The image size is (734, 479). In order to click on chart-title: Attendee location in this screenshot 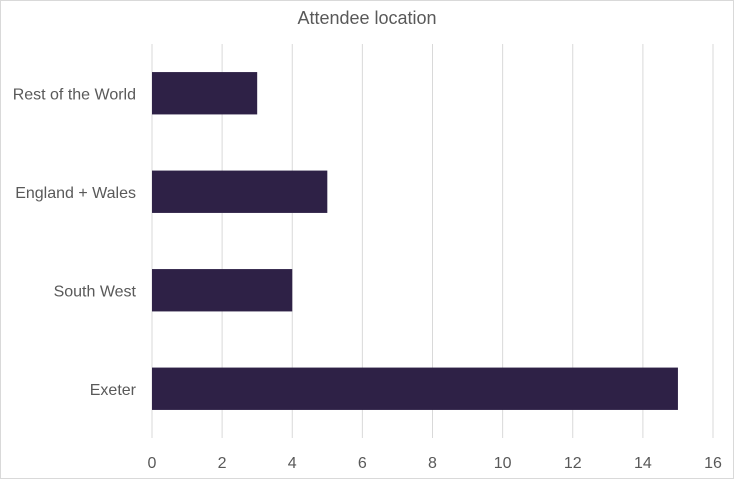, I will do `click(367, 18)`.